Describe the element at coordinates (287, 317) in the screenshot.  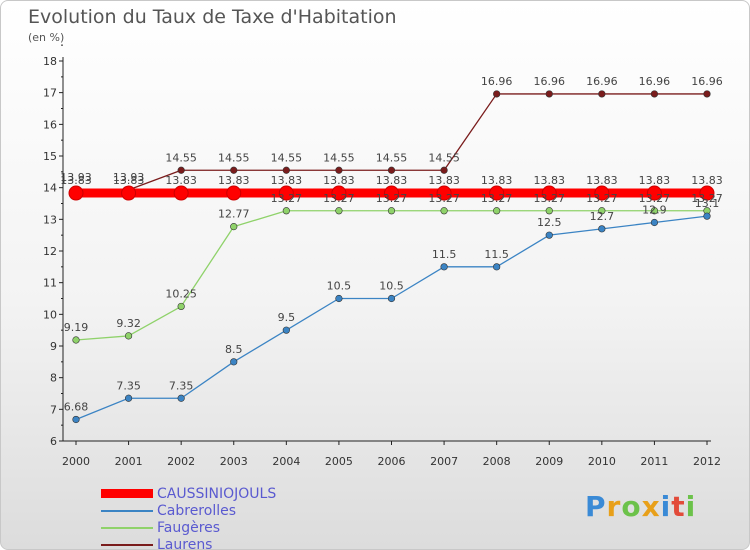
I see `data-label: 9.5` at that location.